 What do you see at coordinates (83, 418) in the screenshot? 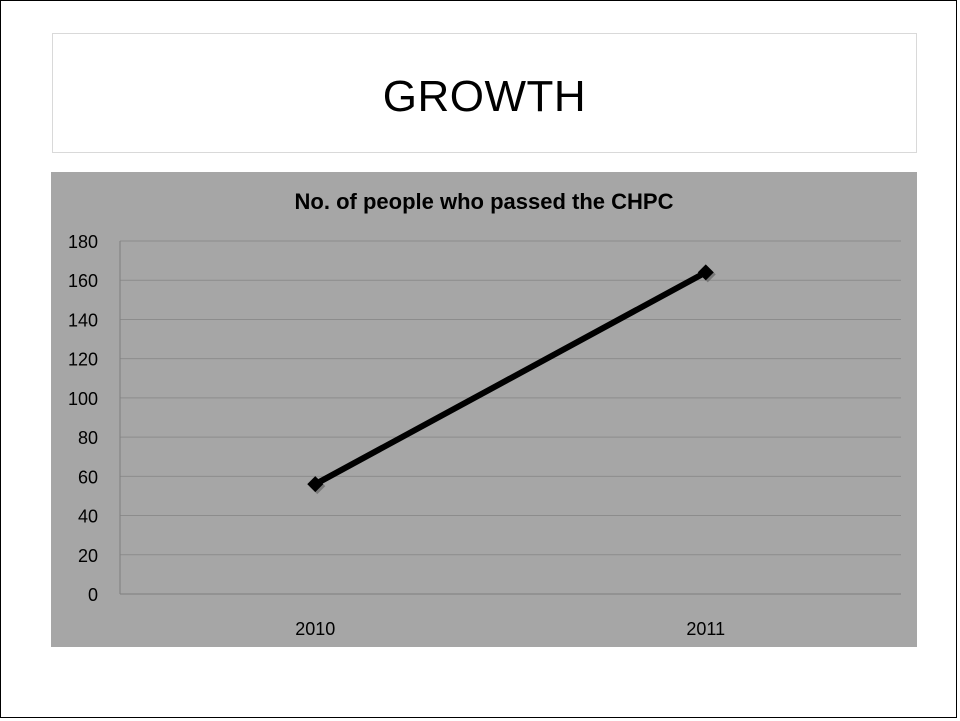
I see `y-axis-ticks: 0 20 40 60 80 100 120 140 160 180` at bounding box center [83, 418].